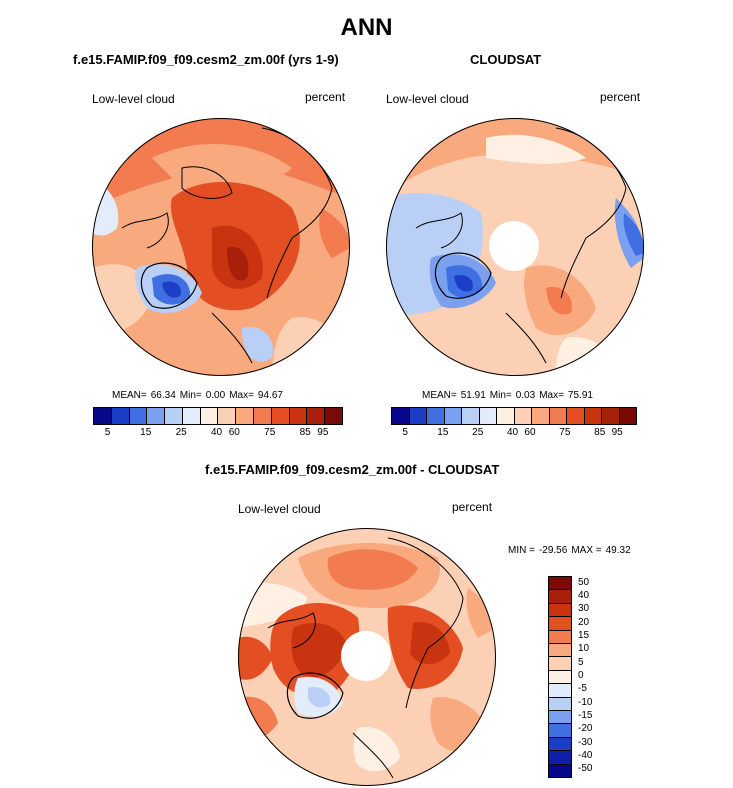  What do you see at coordinates (279, 509) in the screenshot?
I see `panel-diff-left-label: Low-level cloud` at bounding box center [279, 509].